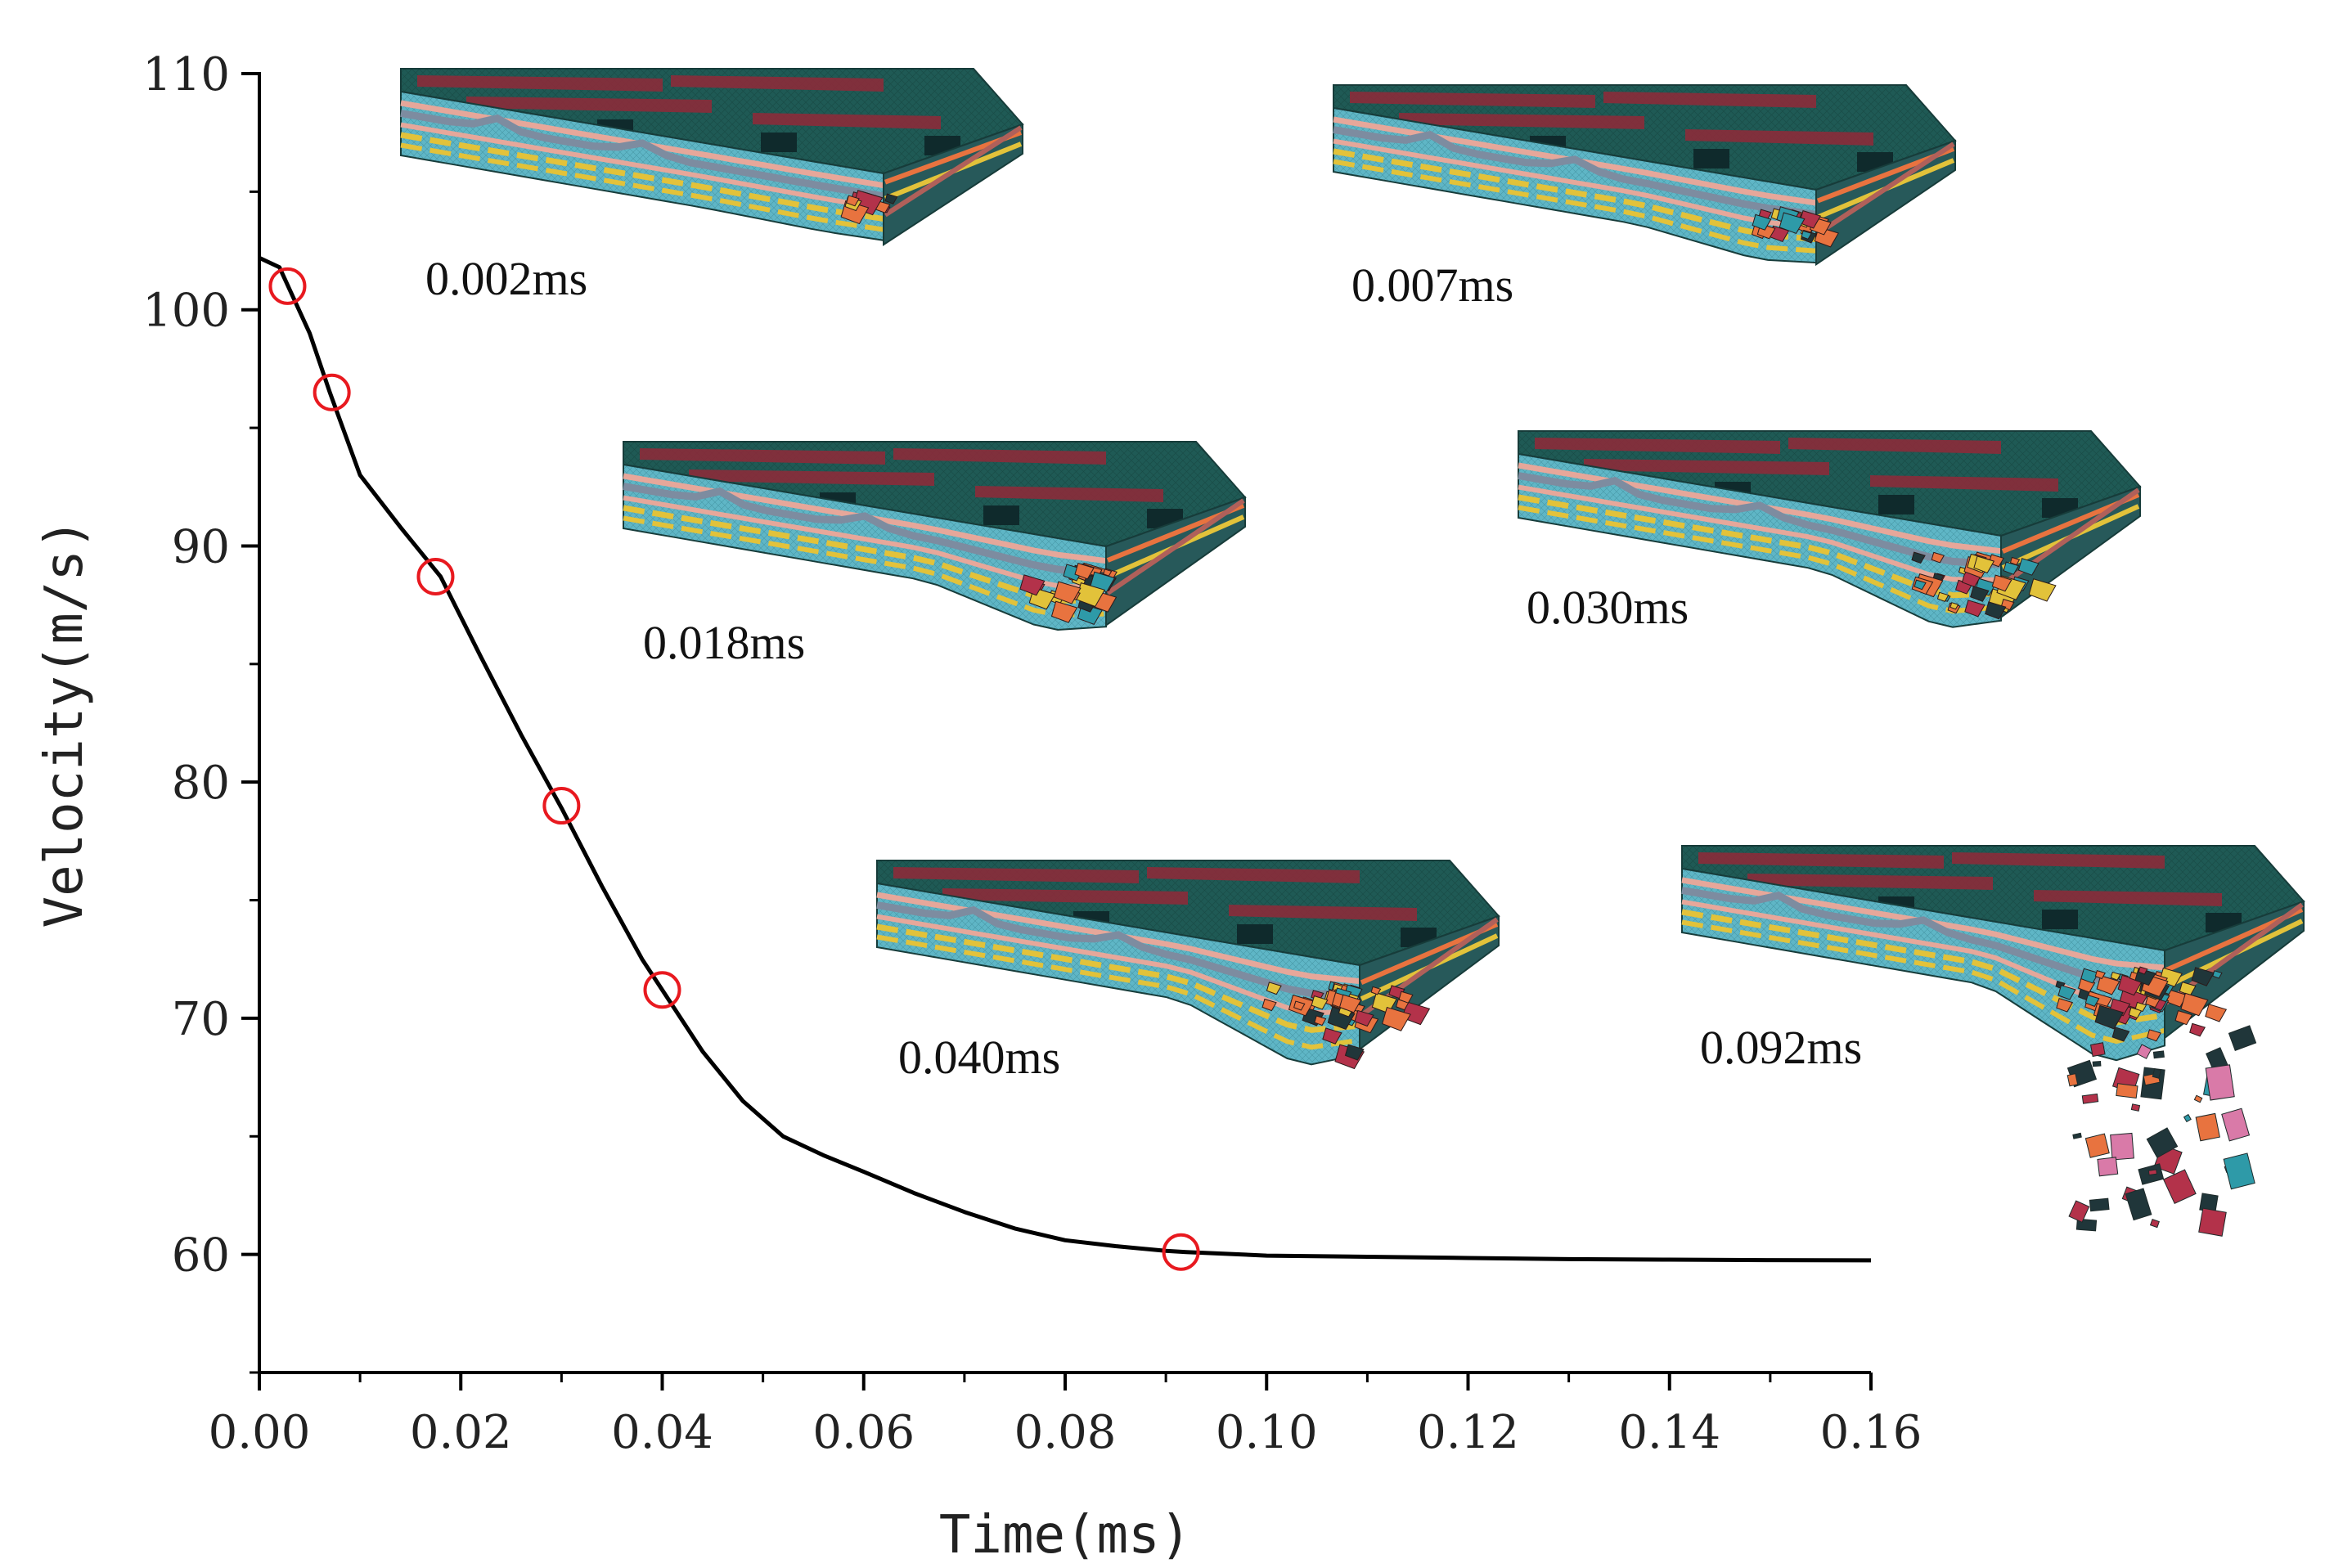 The image size is (2343, 1568). What do you see at coordinates (724, 642) in the screenshot?
I see `snapshot-time-label: 0.018ms` at bounding box center [724, 642].